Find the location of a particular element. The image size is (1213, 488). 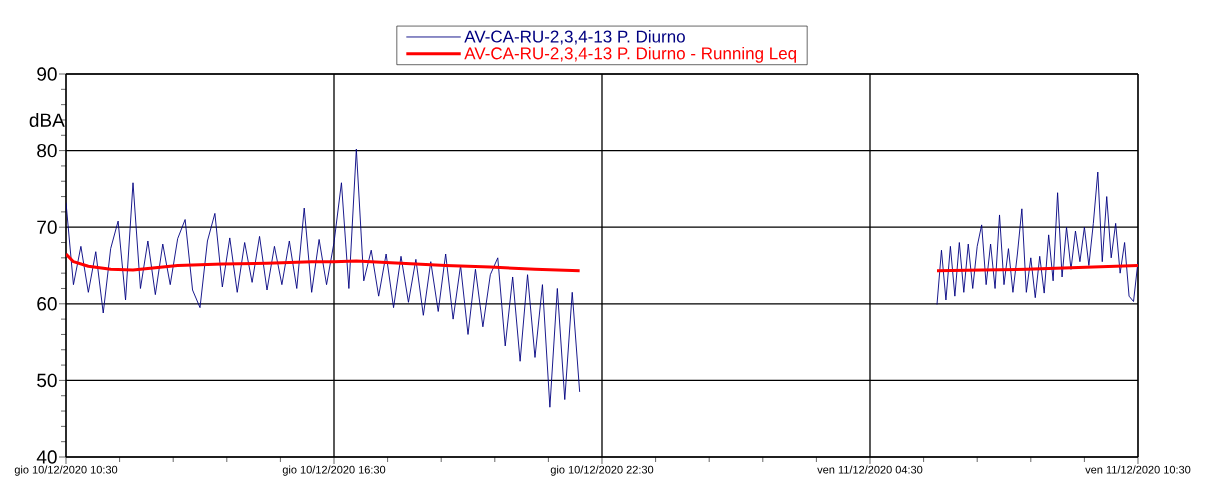

x-tick-label: gio 10/12/2020 16:30 is located at coordinates (334, 470).